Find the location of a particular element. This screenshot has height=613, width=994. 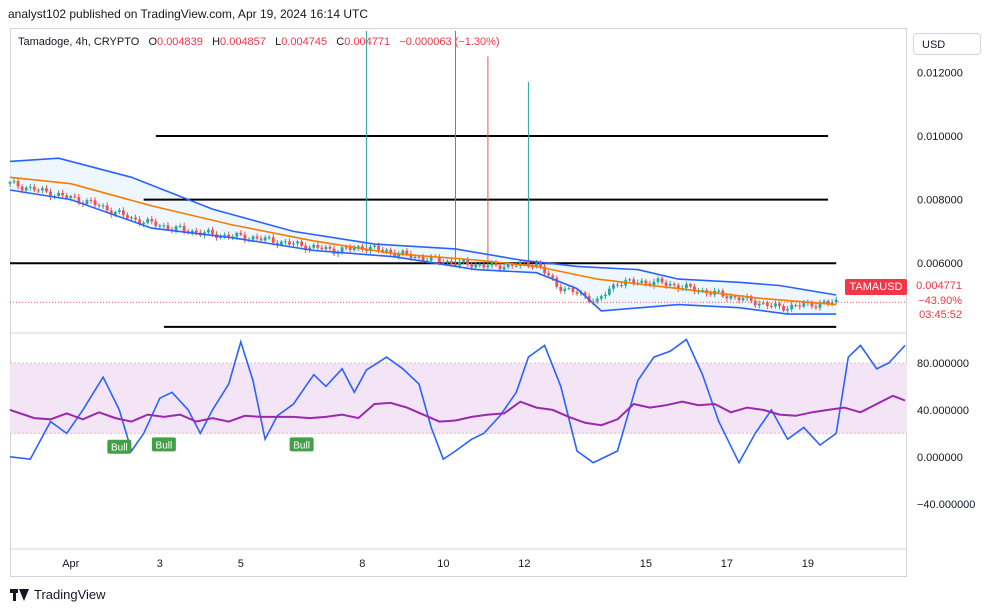

time-tick: 5 is located at coordinates (241, 564).